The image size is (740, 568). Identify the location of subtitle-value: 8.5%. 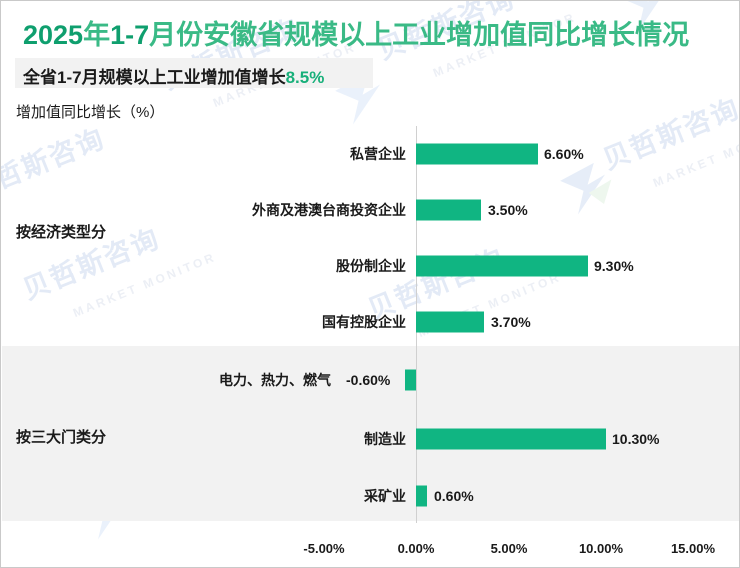
(305, 77).